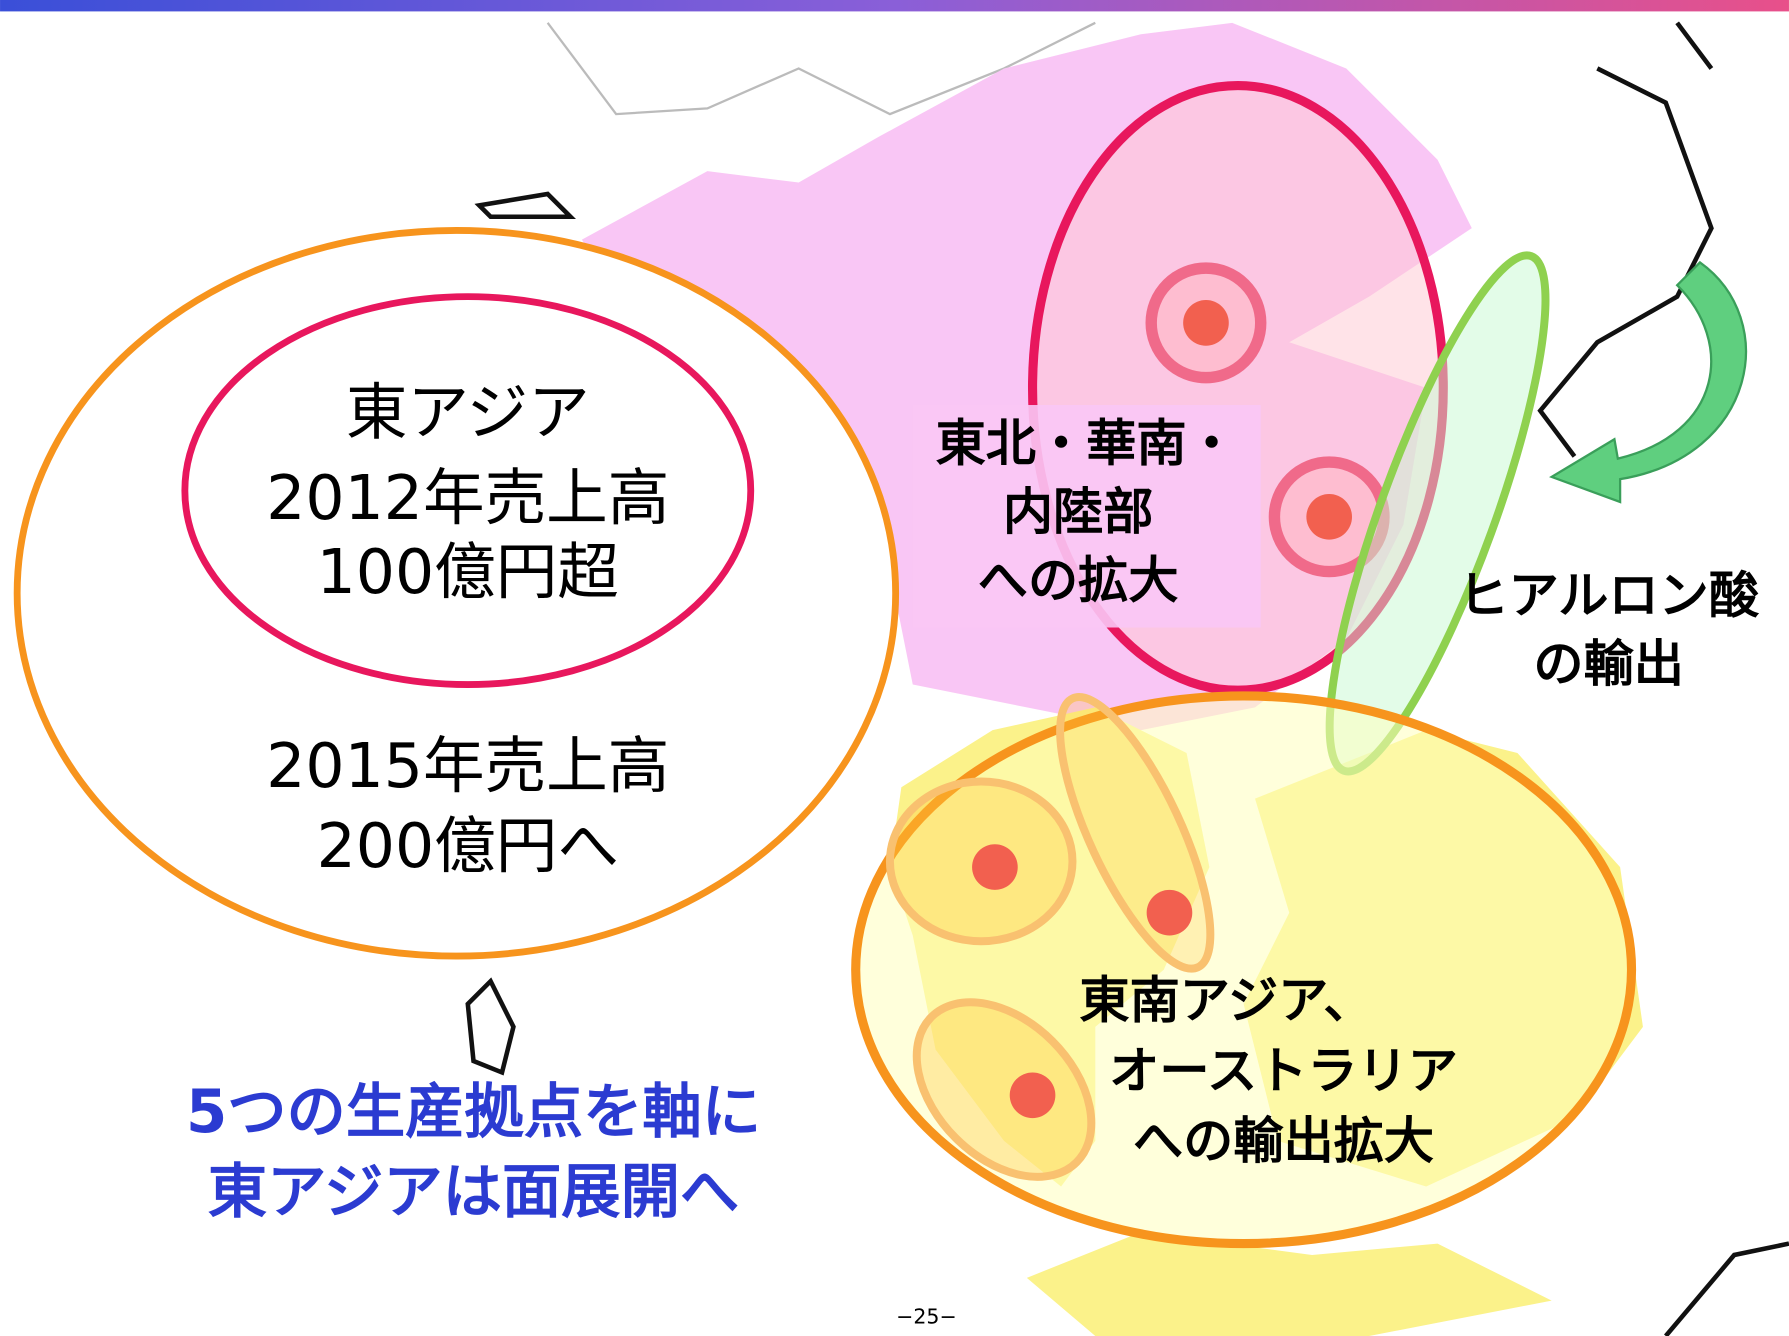 This screenshot has width=1789, height=1336. I want to click on top-bar, so click(894, 6).